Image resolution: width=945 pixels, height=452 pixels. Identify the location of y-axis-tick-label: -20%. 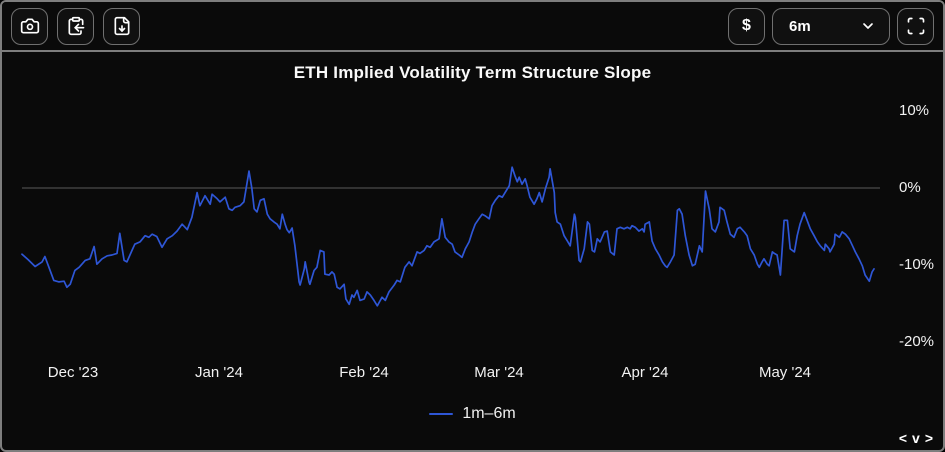
(917, 341).